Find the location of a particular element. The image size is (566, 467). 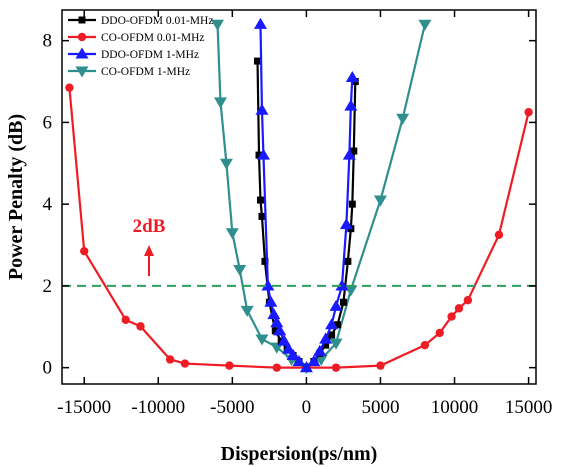

legend-label: CO-OFDM 1-MHz is located at coordinates (145, 72).